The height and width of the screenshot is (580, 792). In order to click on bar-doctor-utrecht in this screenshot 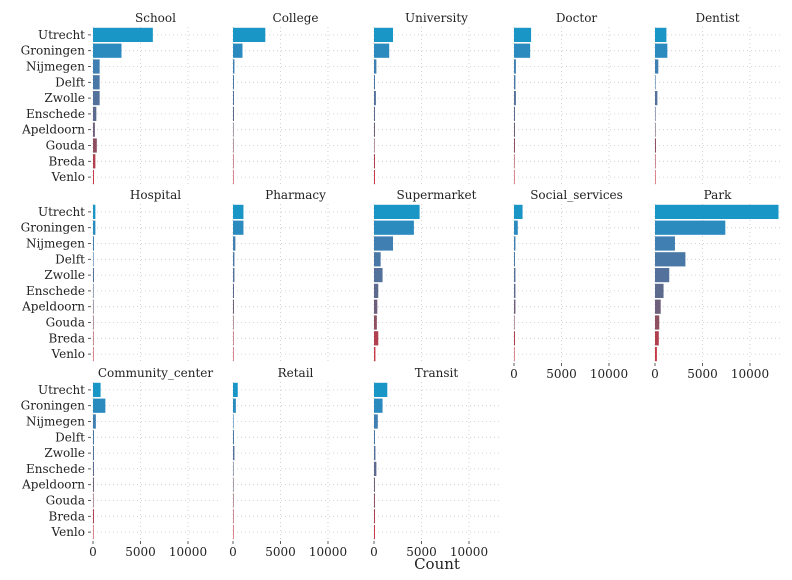, I will do `click(523, 35)`.